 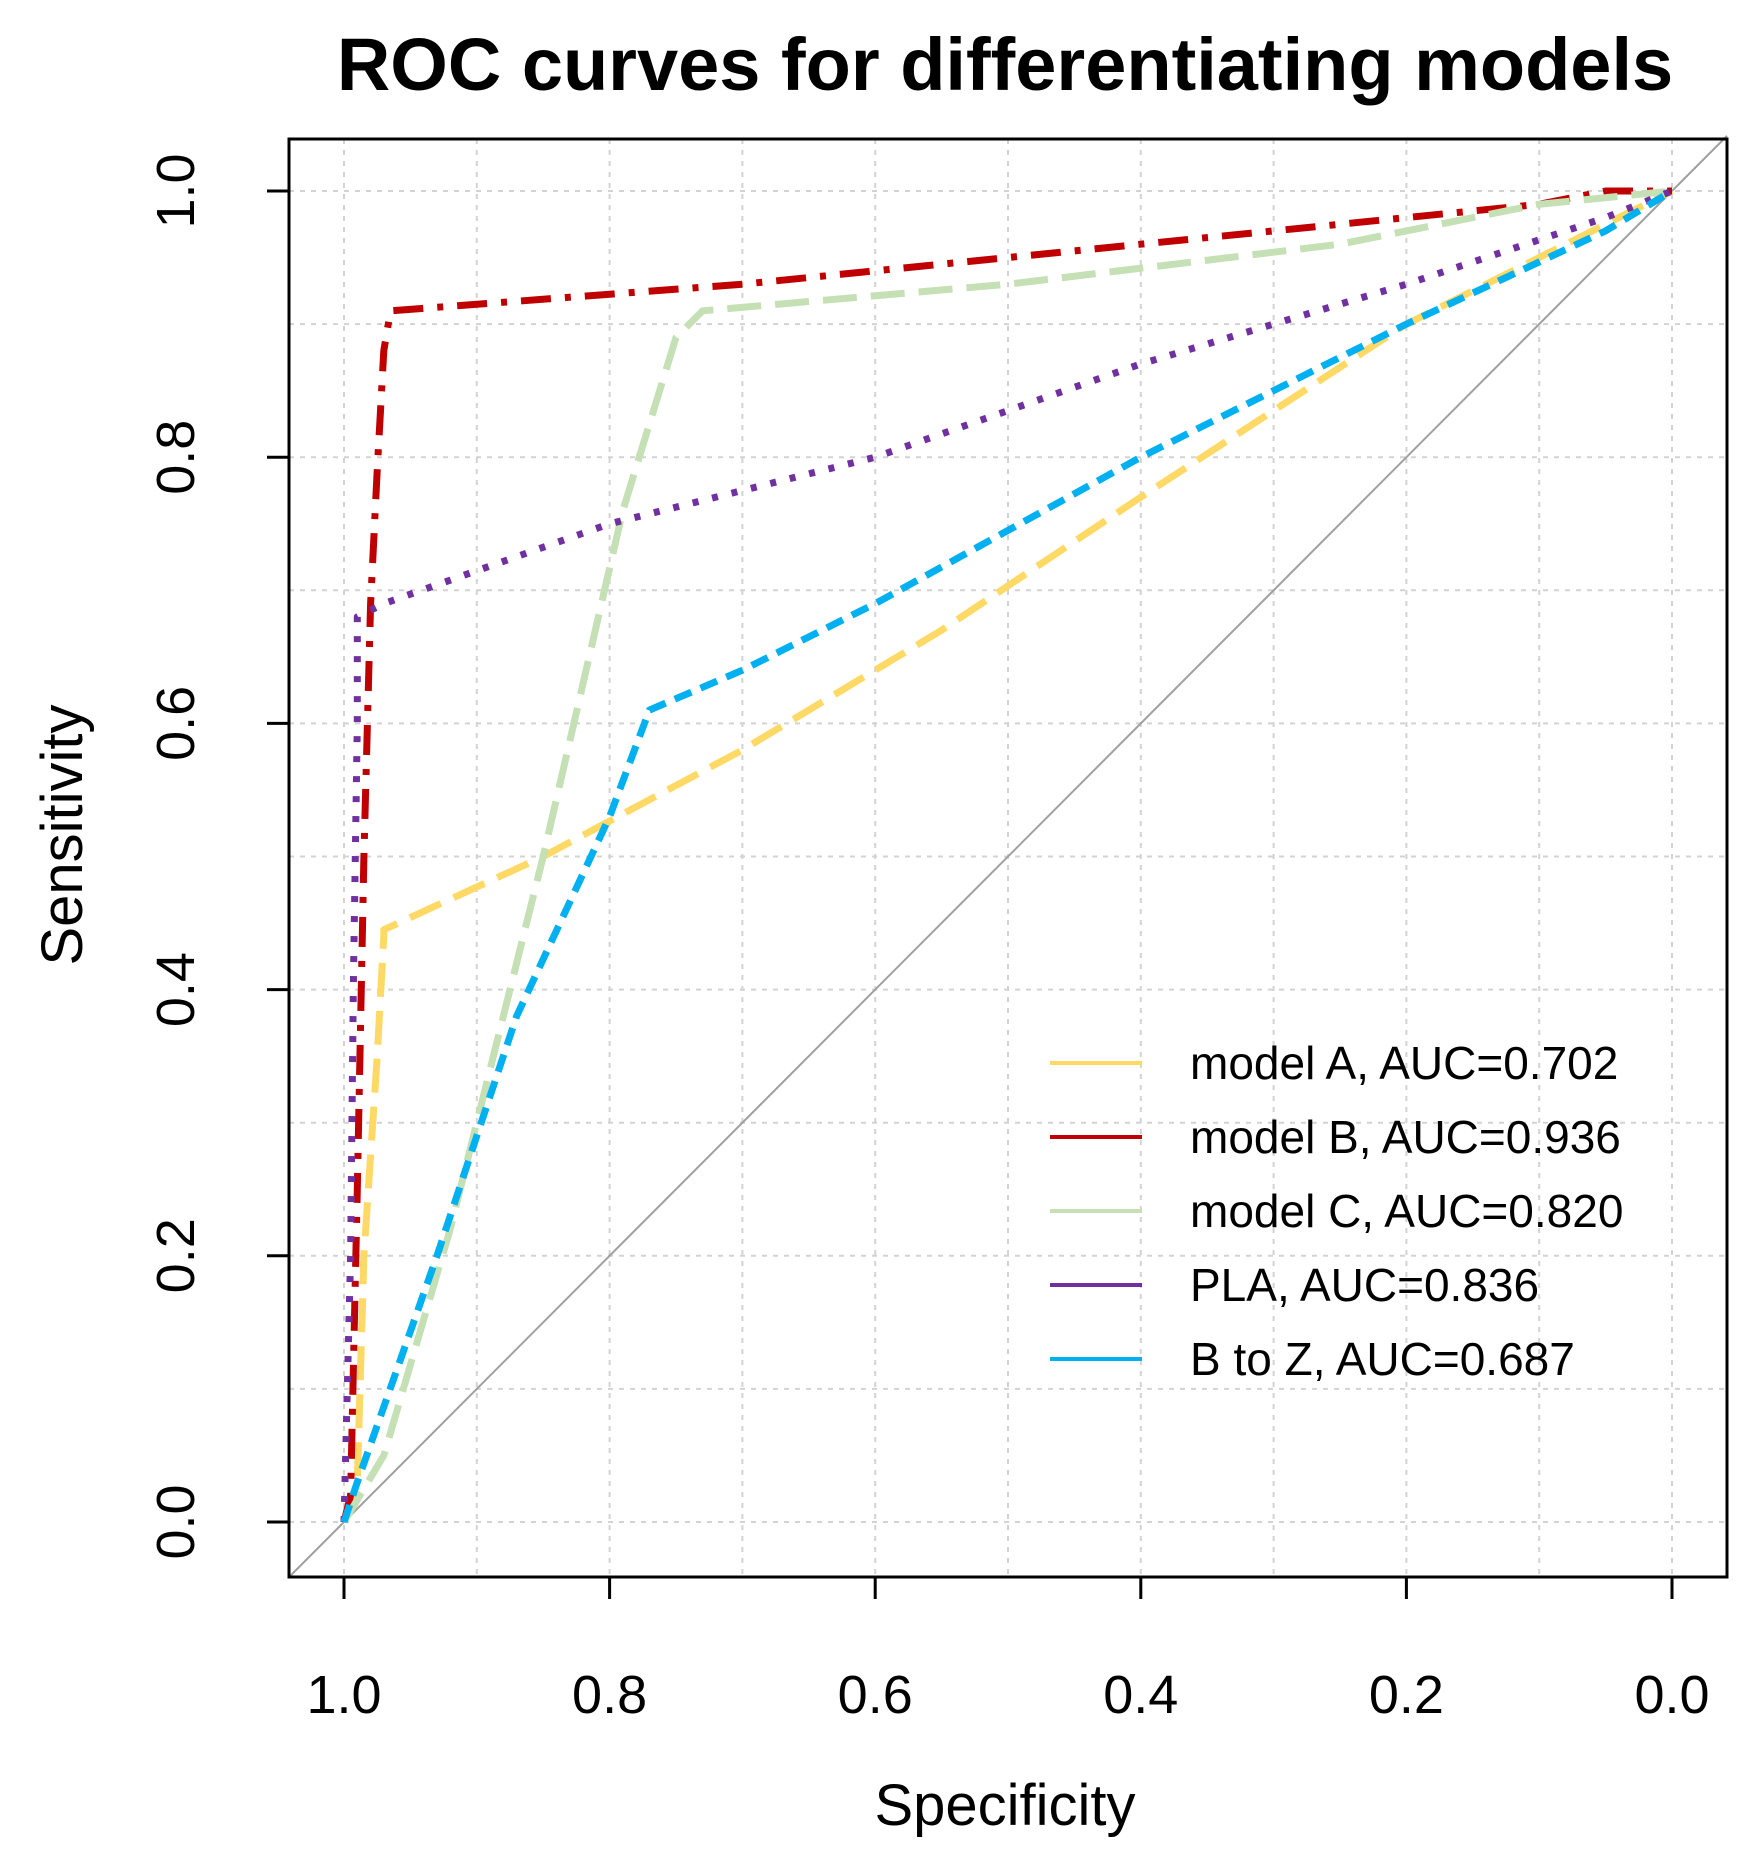 What do you see at coordinates (176, 457) in the screenshot?
I see `y-tick-label: 0.8` at bounding box center [176, 457].